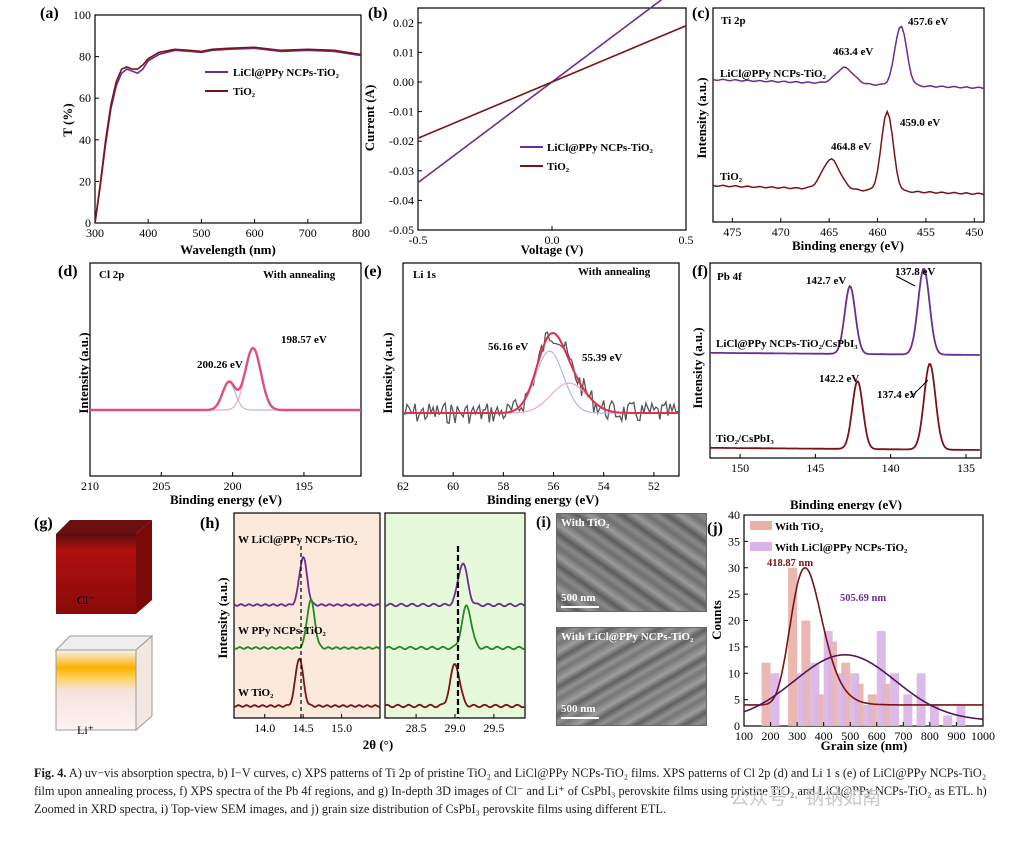 The height and width of the screenshot is (841, 1019). I want to click on panel-b-legend-licl: LiCl@PPy NCPs-TiO₂, so click(600, 148).